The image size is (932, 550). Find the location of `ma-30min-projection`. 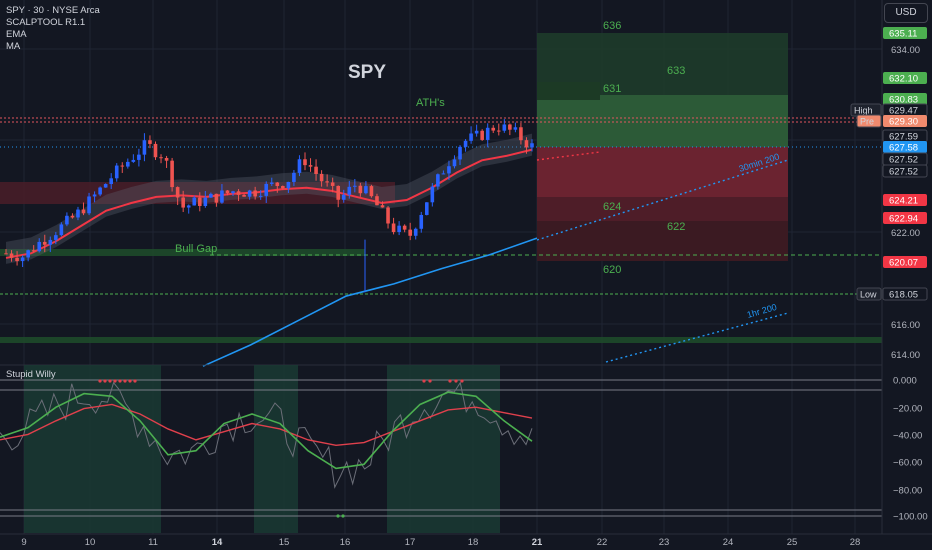

ma-30min-projection is located at coordinates (662, 200).